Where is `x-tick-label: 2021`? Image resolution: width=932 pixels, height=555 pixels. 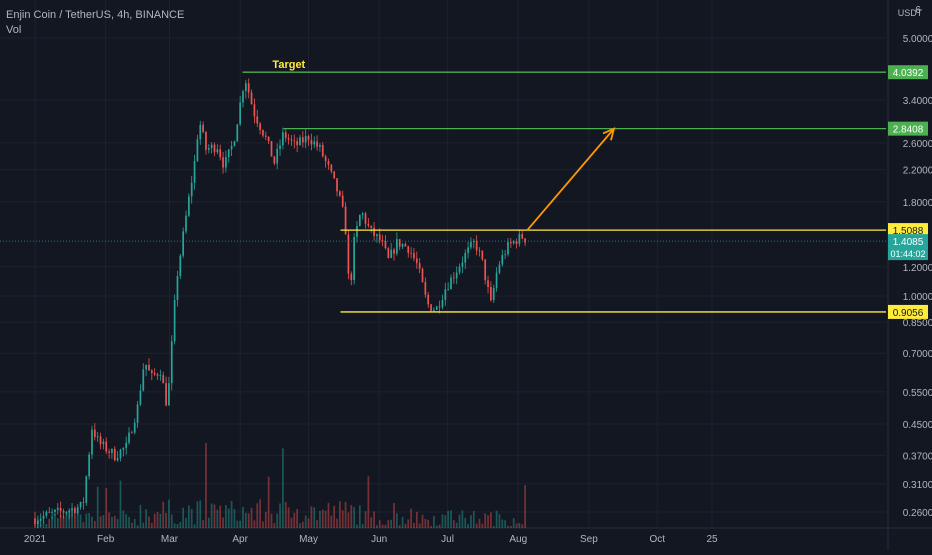
x-tick-label: 2021 is located at coordinates (35, 539).